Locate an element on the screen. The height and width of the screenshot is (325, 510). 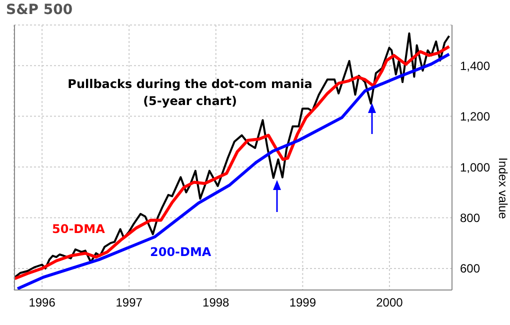
x-tick-label: 1996 is located at coordinates (42, 303).